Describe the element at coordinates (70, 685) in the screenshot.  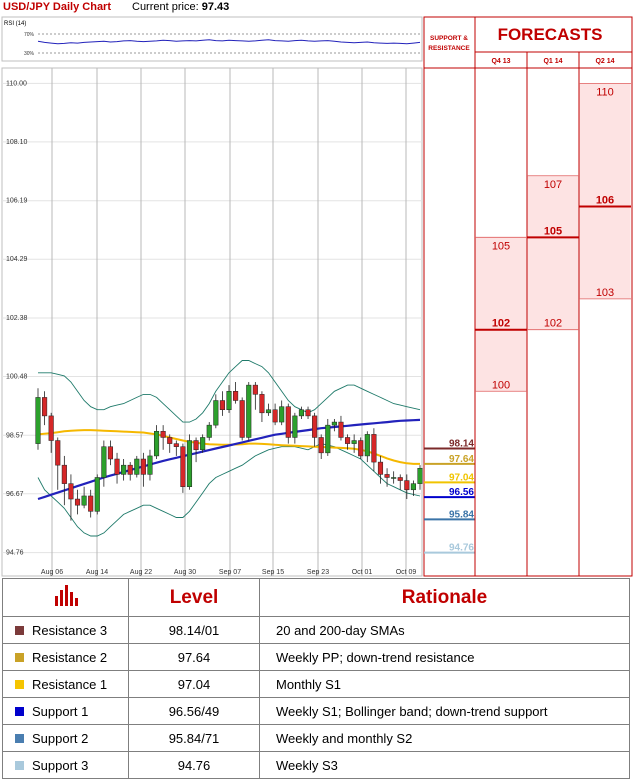
I see `level-name: Resistance 1` at that location.